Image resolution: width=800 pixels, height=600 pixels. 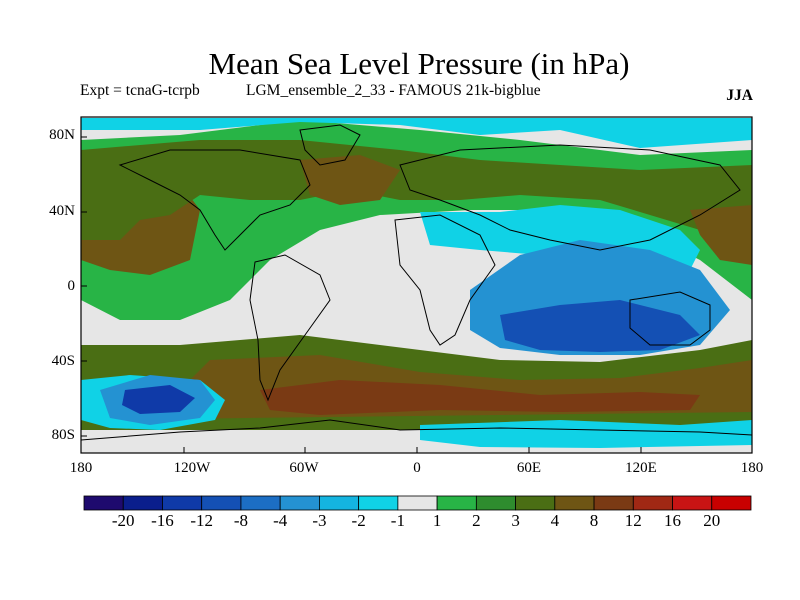 I want to click on coast-greenland, so click(x=330, y=145).